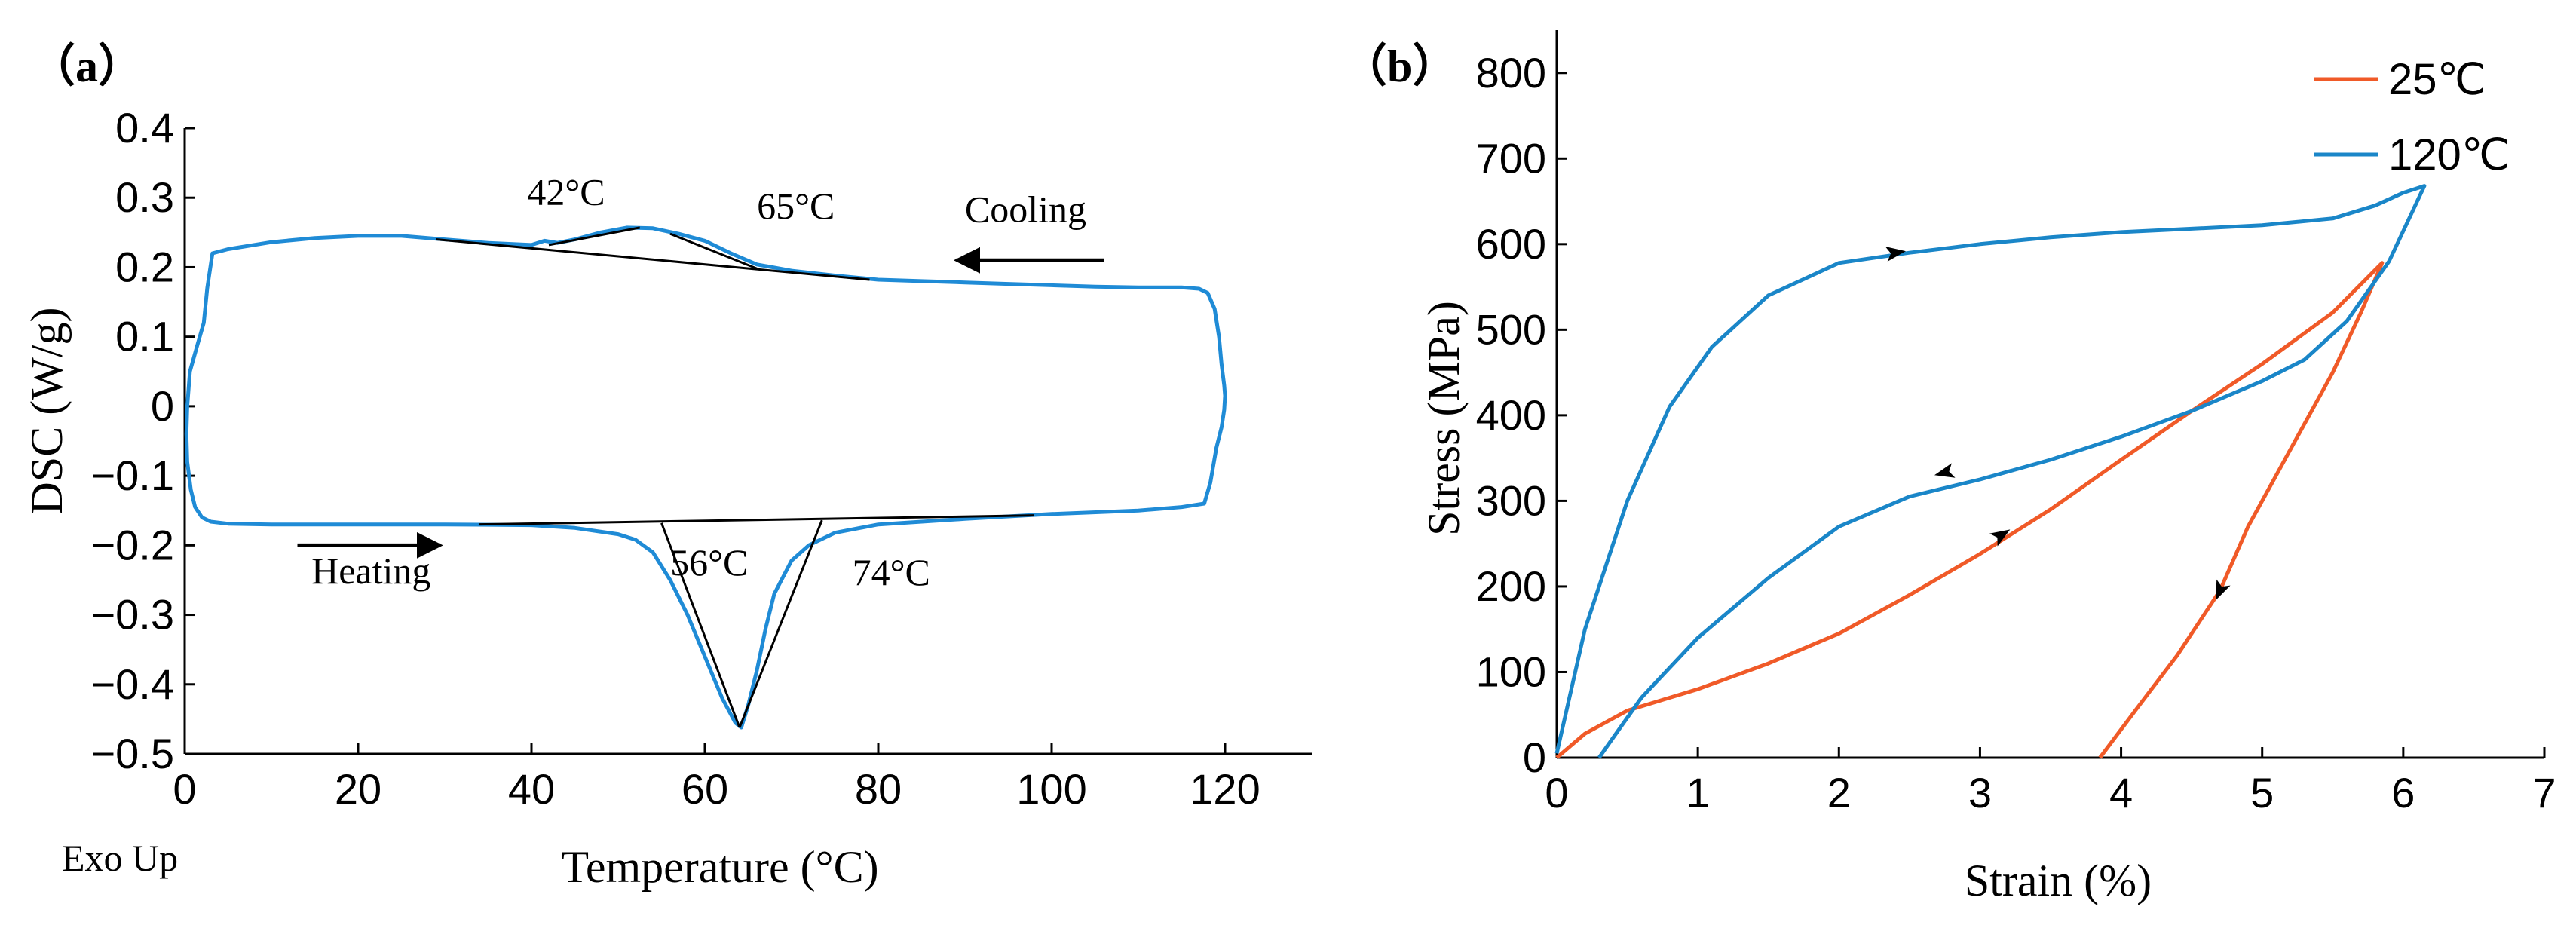 The width and height of the screenshot is (2576, 925). Describe the element at coordinates (1511, 671) in the screenshot. I see `ss-y-tick-label: 100` at that location.